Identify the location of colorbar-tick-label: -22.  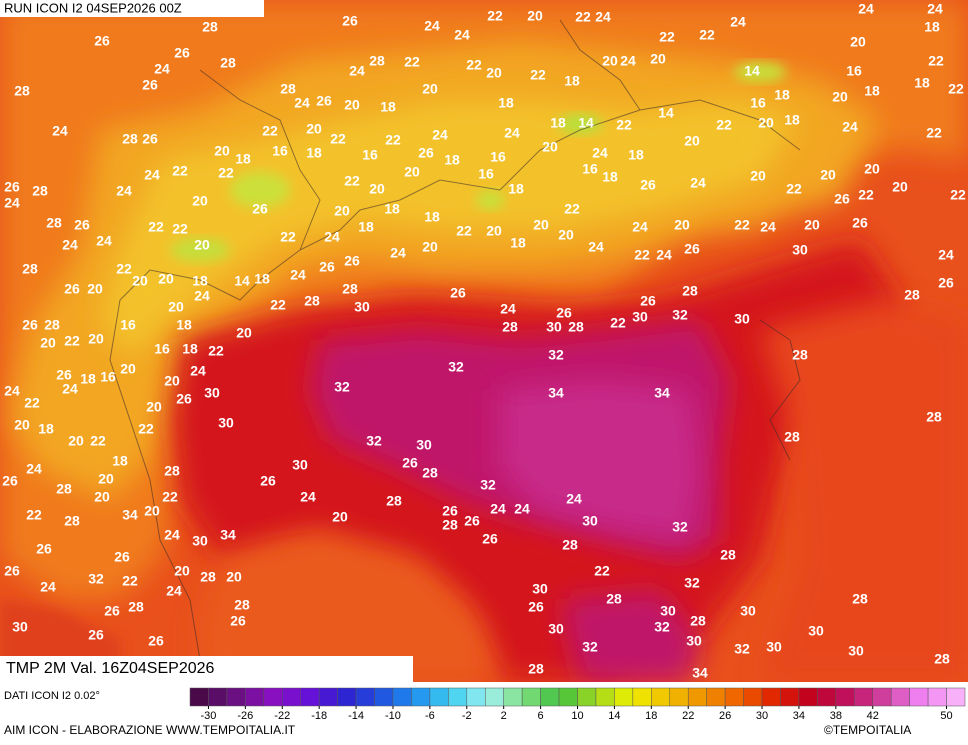
(282, 716).